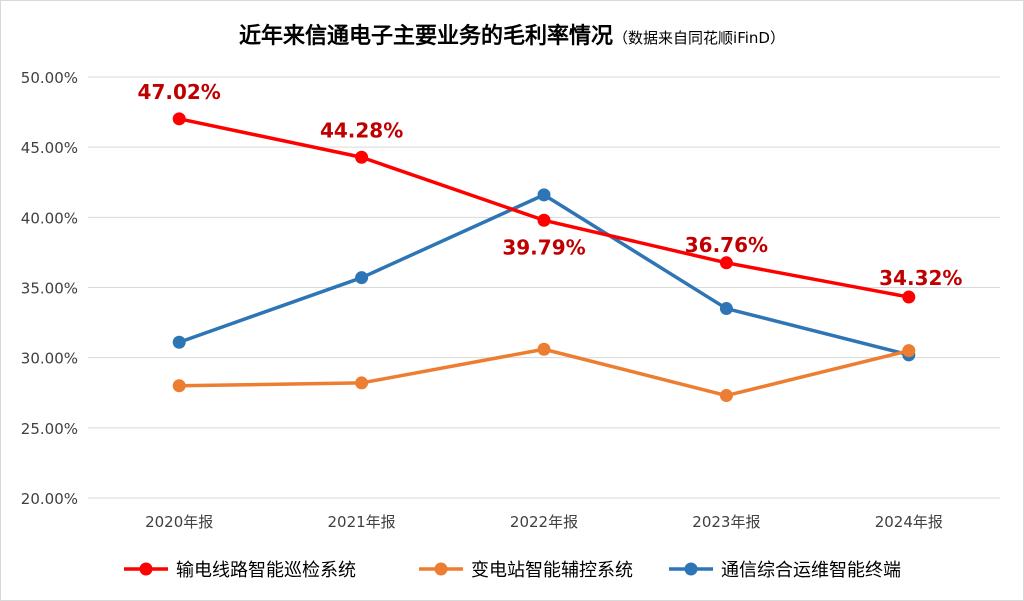 The width and height of the screenshot is (1024, 601). What do you see at coordinates (699, 38) in the screenshot?
I see `chart-subtitle: （数据来自同花顺iFinD）` at bounding box center [699, 38].